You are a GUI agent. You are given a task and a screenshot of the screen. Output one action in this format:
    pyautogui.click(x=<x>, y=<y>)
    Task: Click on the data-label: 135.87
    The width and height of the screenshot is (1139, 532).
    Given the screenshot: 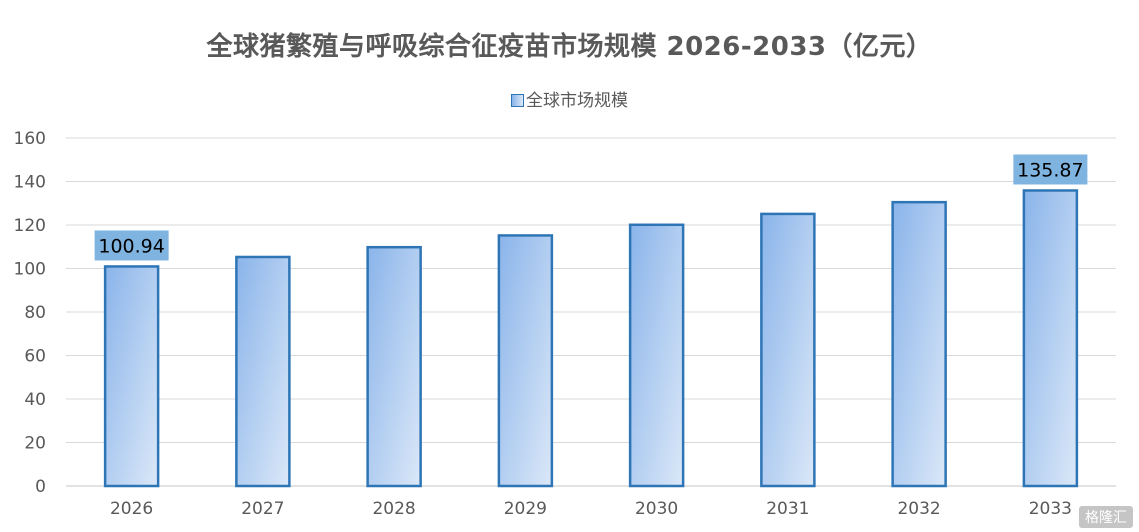 What is the action you would take?
    pyautogui.click(x=1050, y=170)
    